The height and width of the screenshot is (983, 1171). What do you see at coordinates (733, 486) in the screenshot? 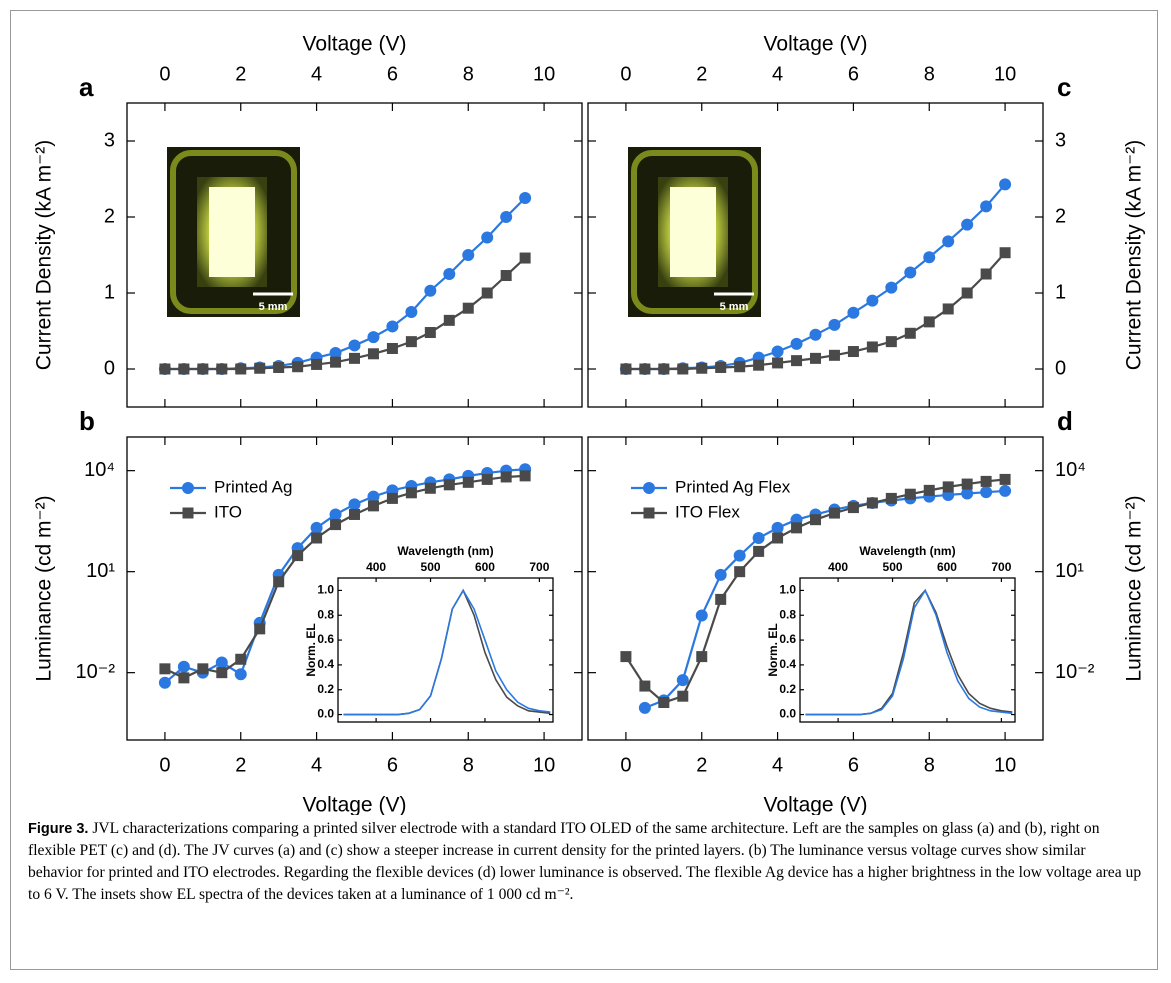
I see `legend-label: Printed Ag Flex` at bounding box center [733, 486].